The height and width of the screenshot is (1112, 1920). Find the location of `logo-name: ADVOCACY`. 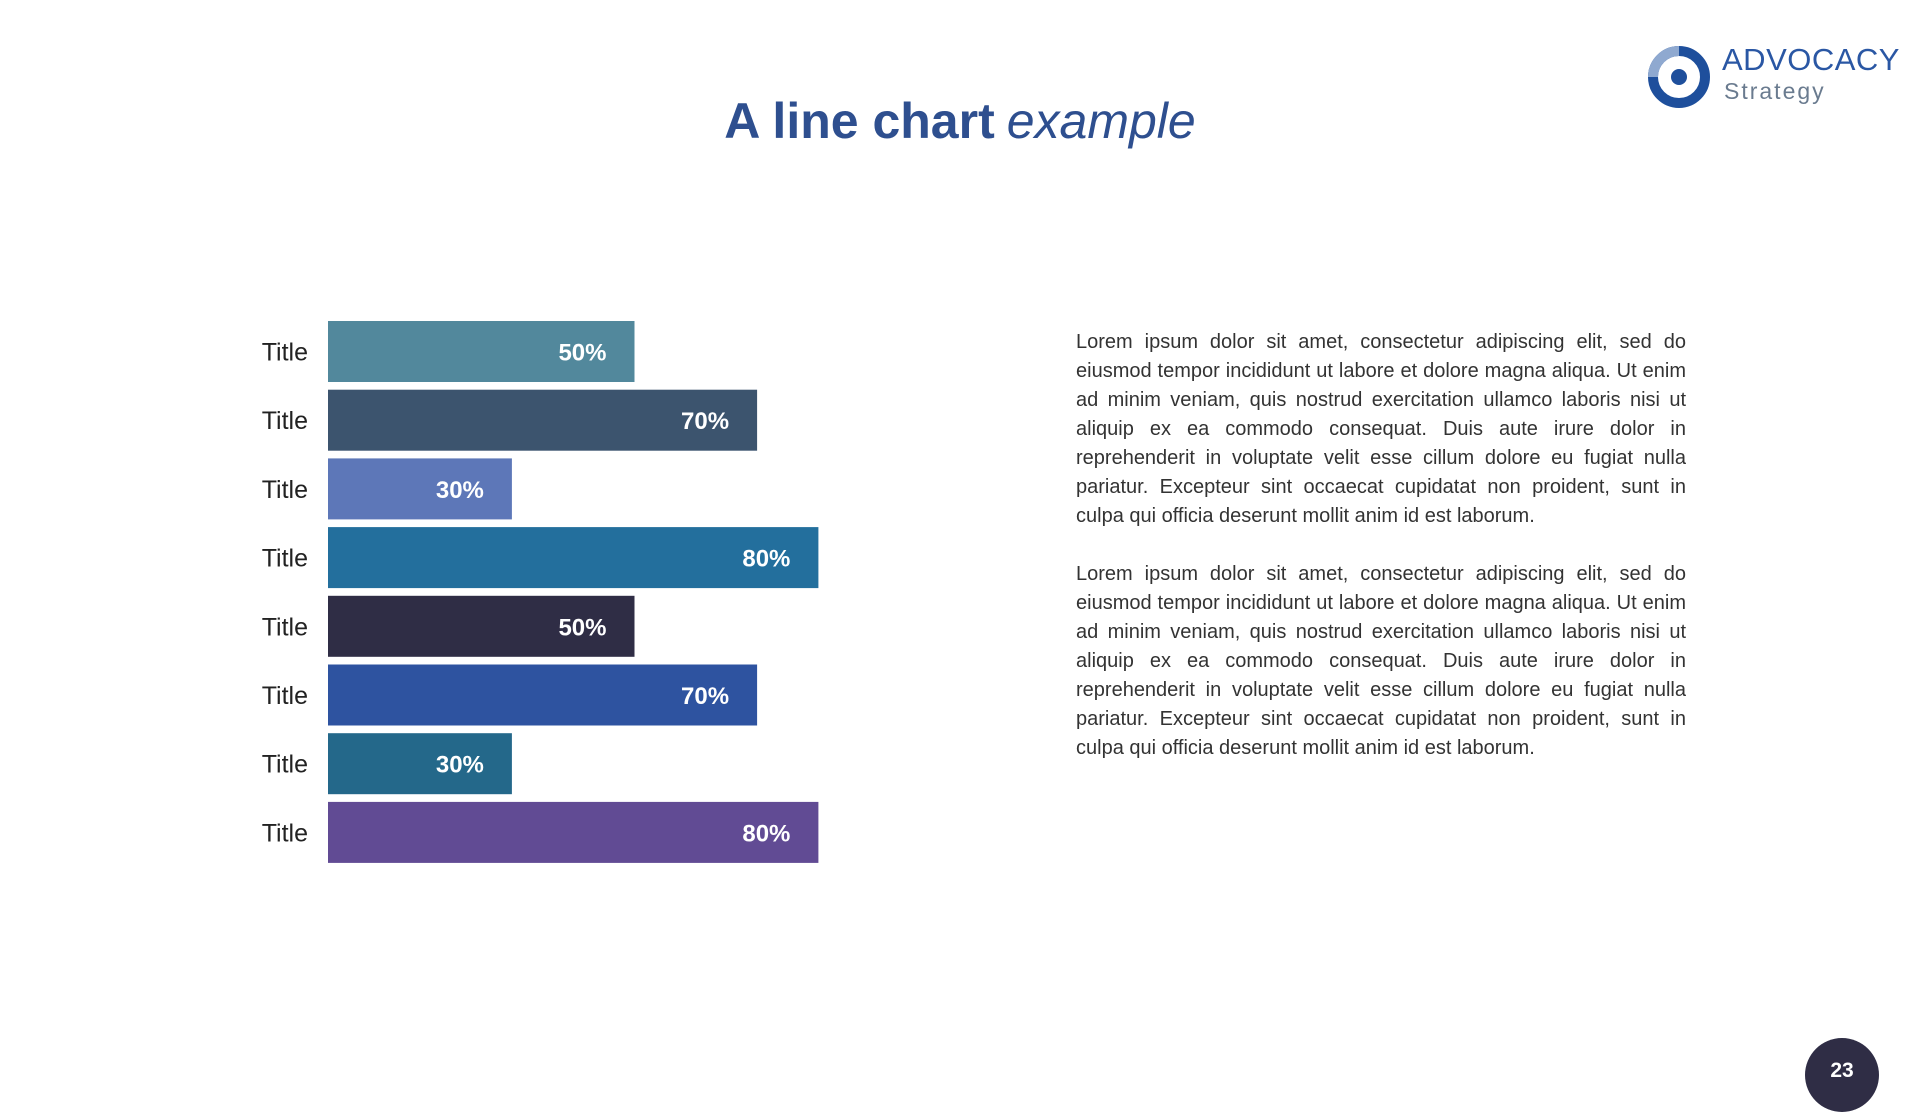

logo-name: ADVOCACY is located at coordinates (1811, 59).